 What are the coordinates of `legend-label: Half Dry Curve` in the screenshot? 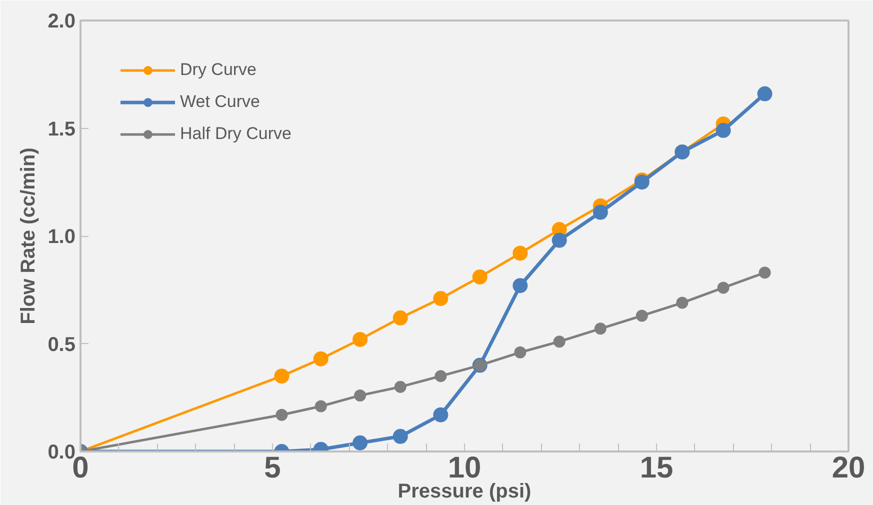 It's located at (236, 134).